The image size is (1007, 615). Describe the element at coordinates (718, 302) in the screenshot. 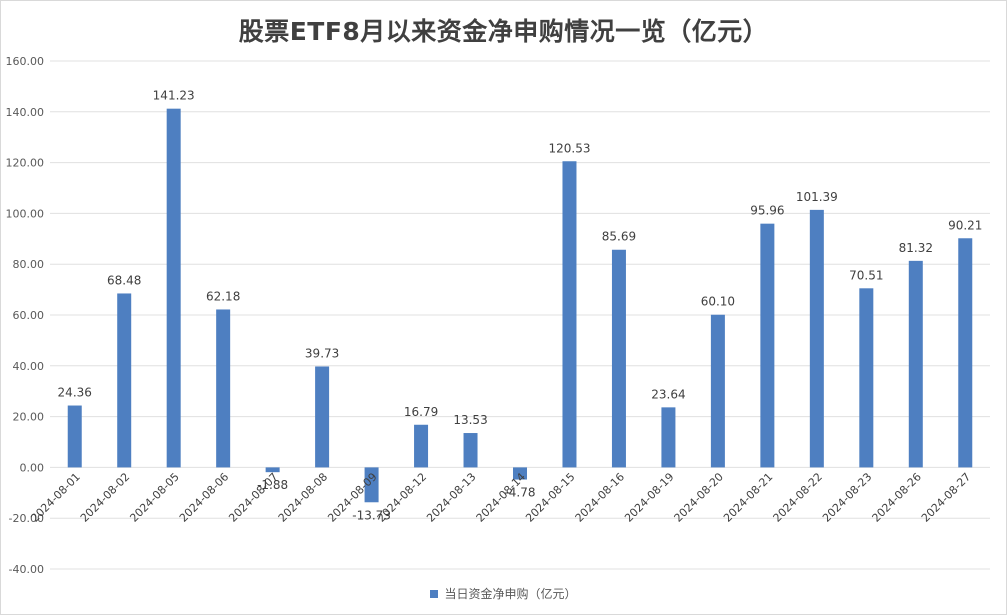

I see `data-label: 60.10` at that location.